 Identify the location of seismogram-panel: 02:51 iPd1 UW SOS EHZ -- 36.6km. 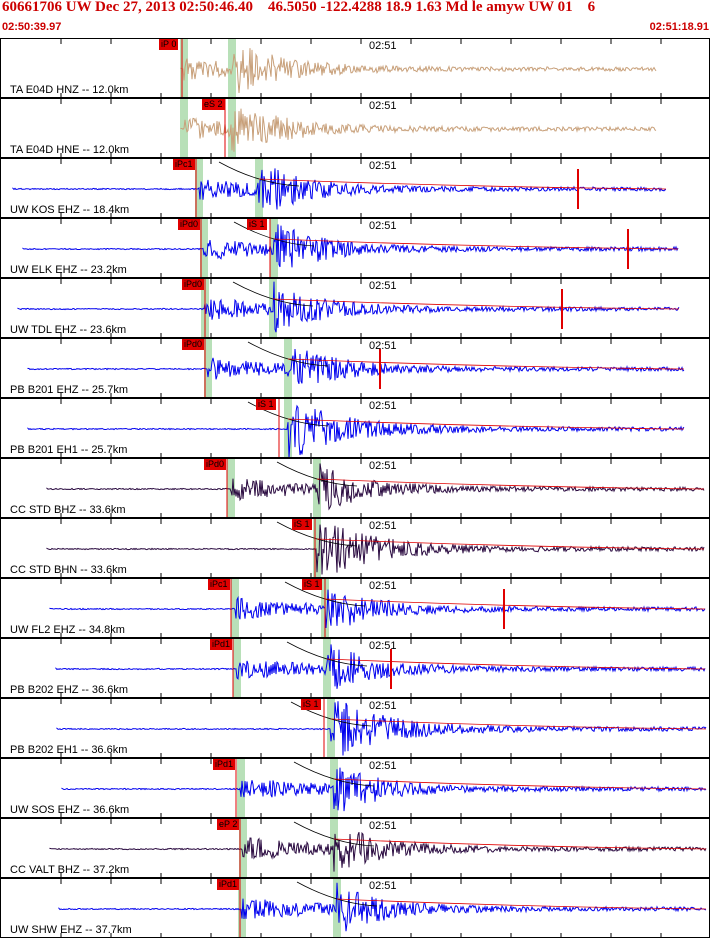
(355, 788).